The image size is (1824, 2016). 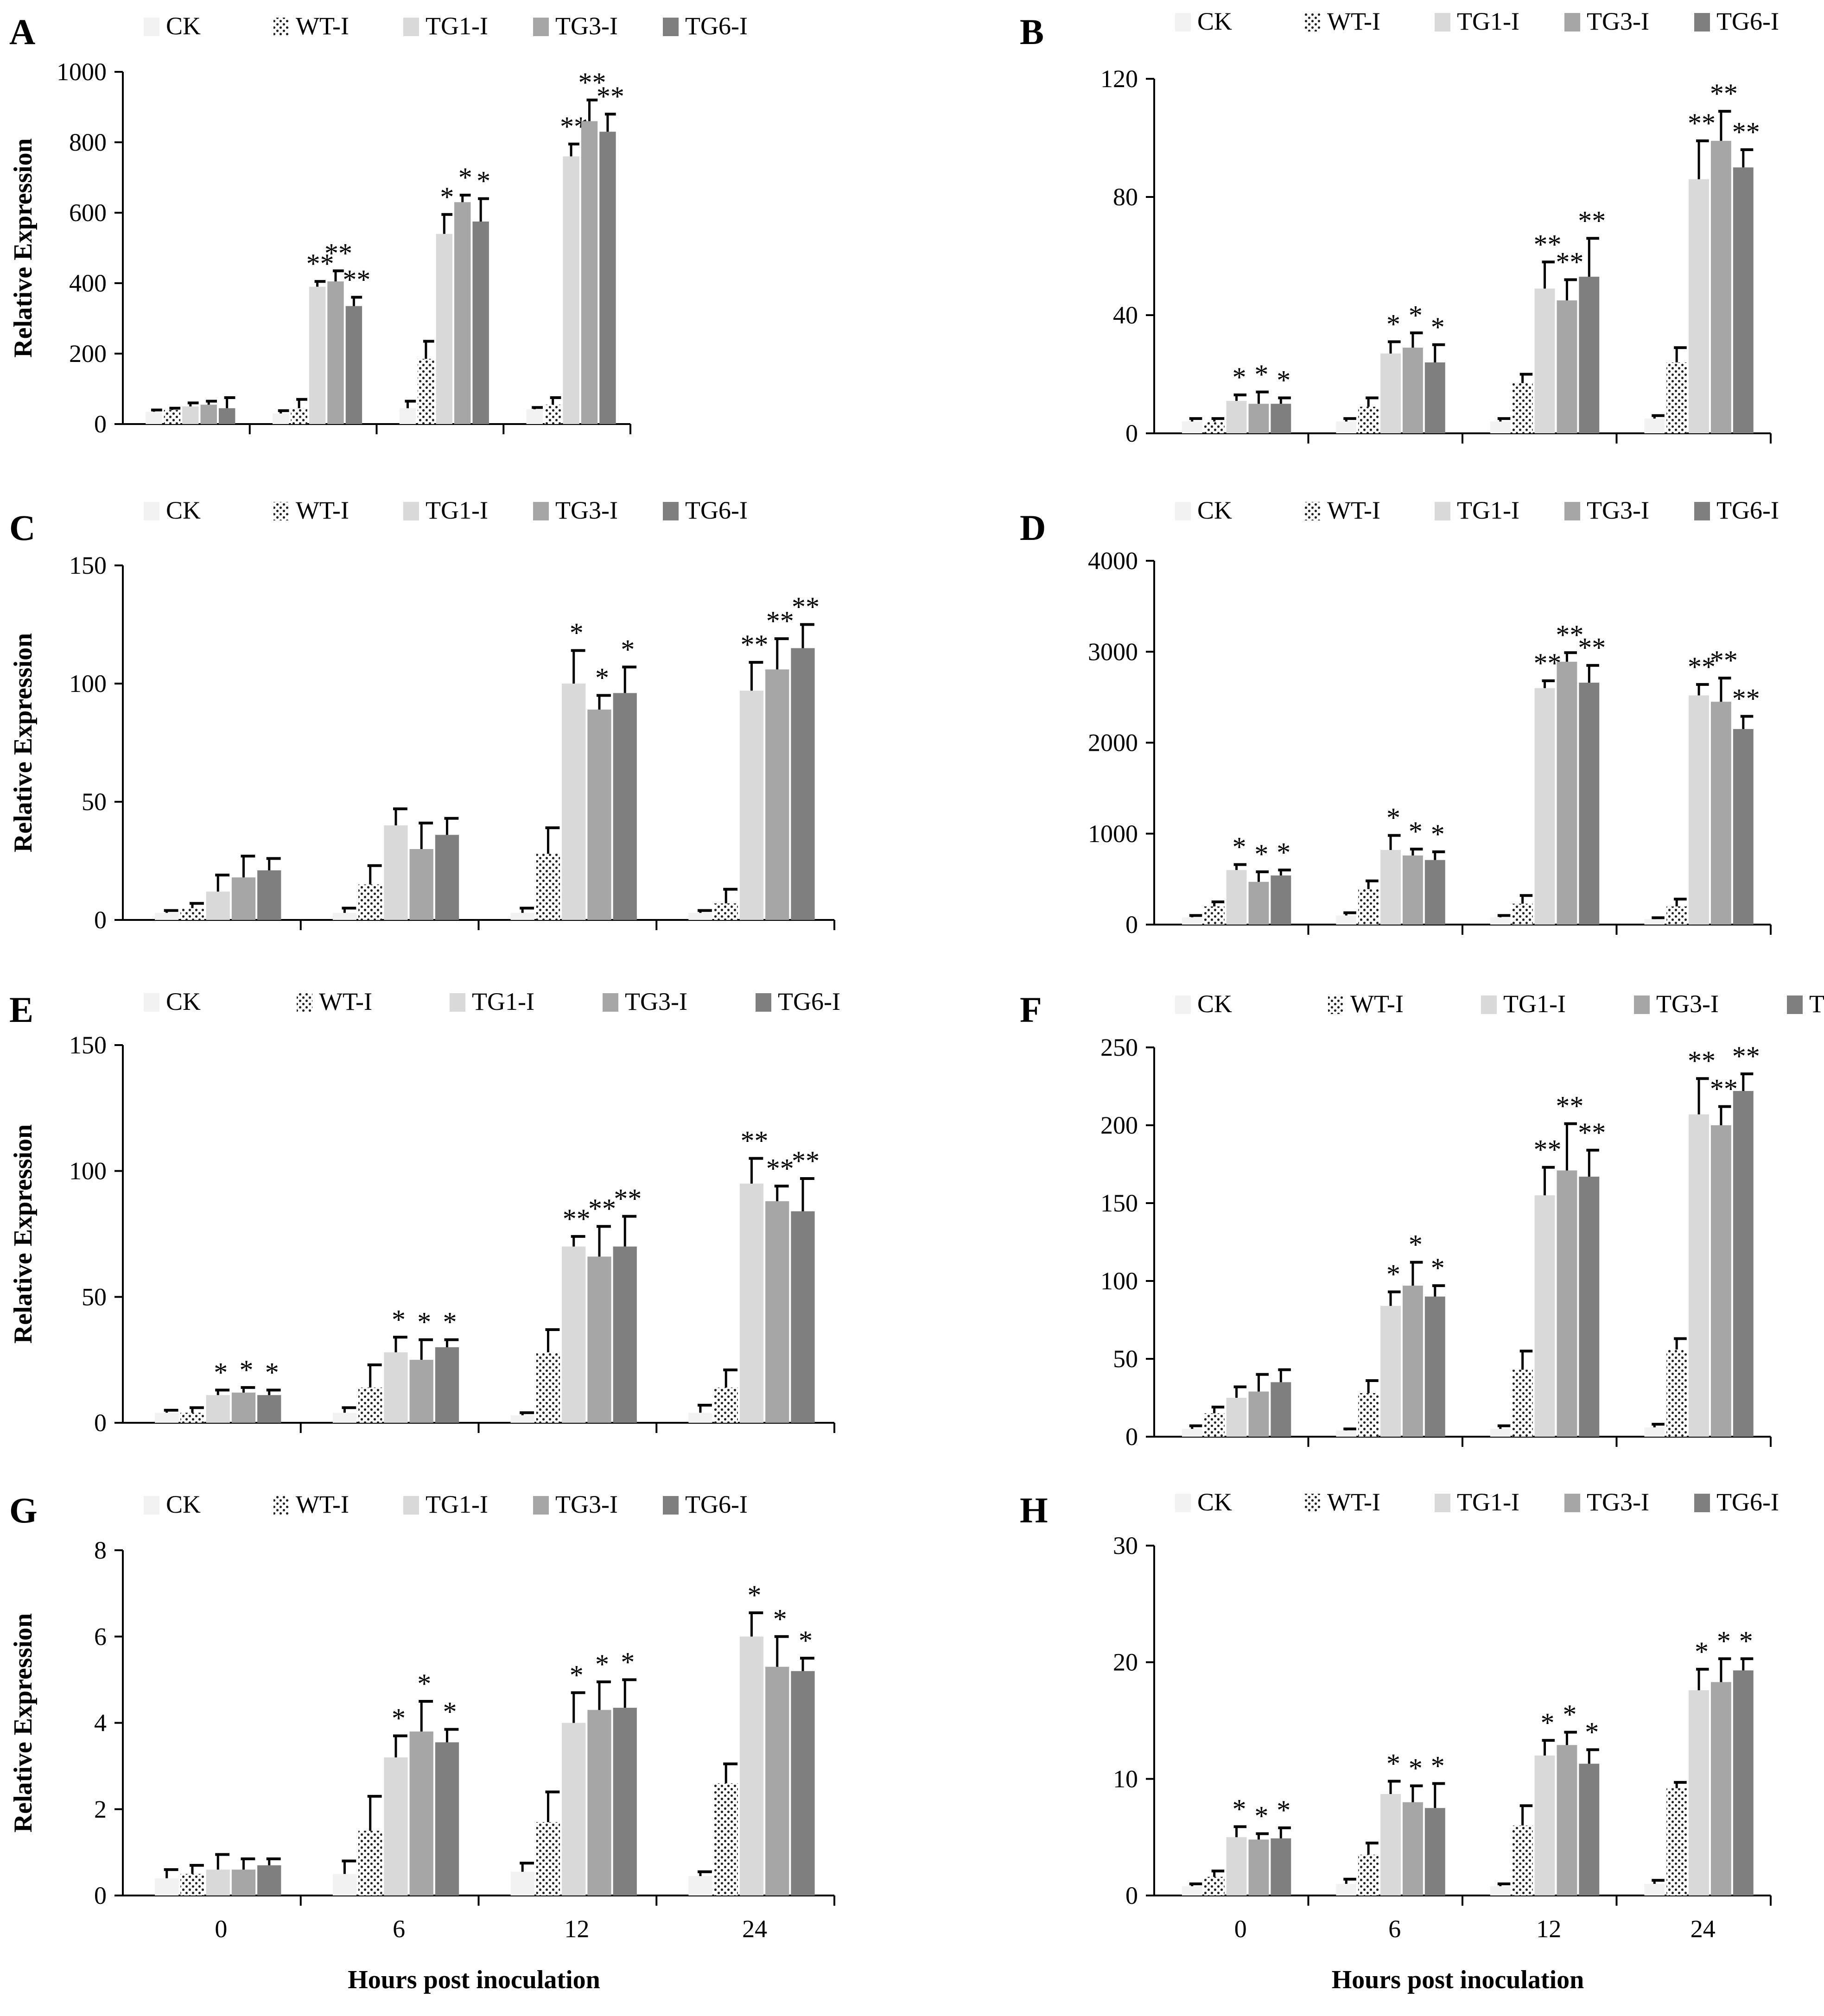 What do you see at coordinates (101, 1637) in the screenshot?
I see `y-tick-label: 6` at bounding box center [101, 1637].